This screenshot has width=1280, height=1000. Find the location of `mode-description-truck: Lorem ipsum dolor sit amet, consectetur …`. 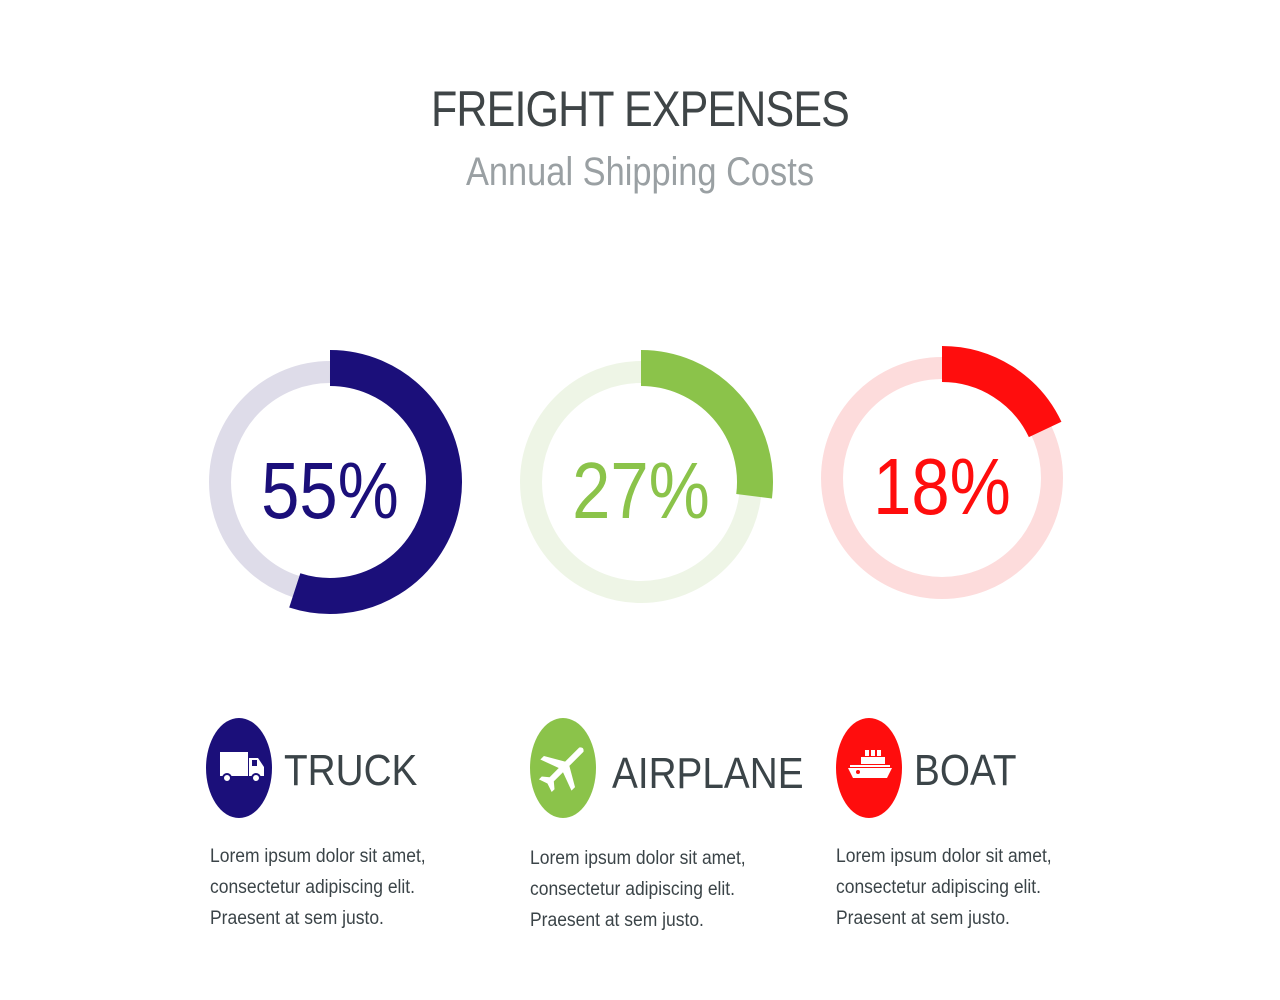

mode-description-truck: Lorem ipsum dolor sit amet, consectetur … is located at coordinates (329, 887).